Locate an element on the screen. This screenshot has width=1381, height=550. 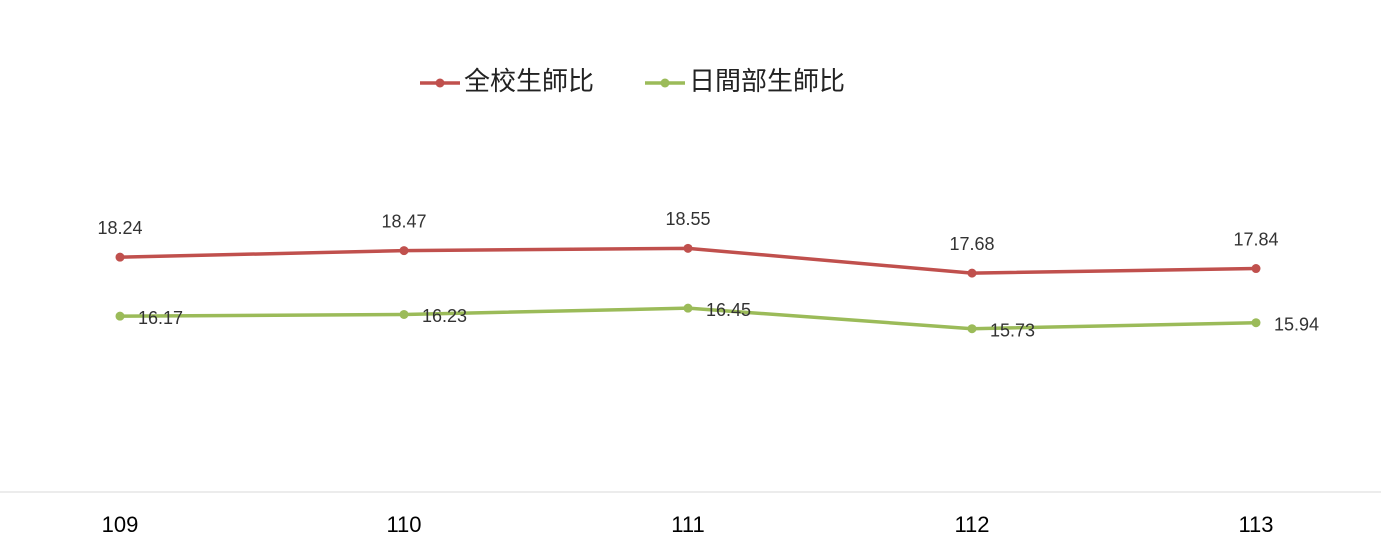
data-label: 18.47 is located at coordinates (403, 221).